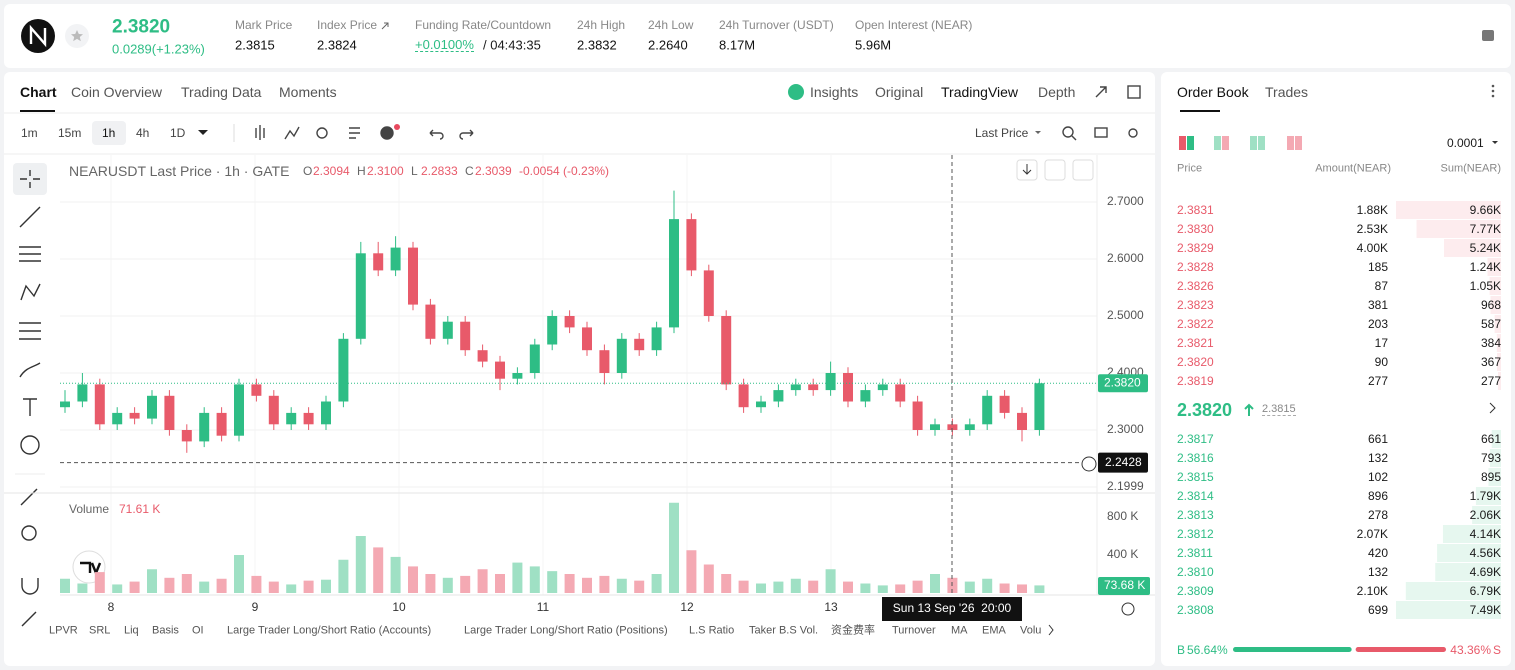 This screenshot has width=1515, height=670. I want to click on interval: 1D, so click(178, 133).